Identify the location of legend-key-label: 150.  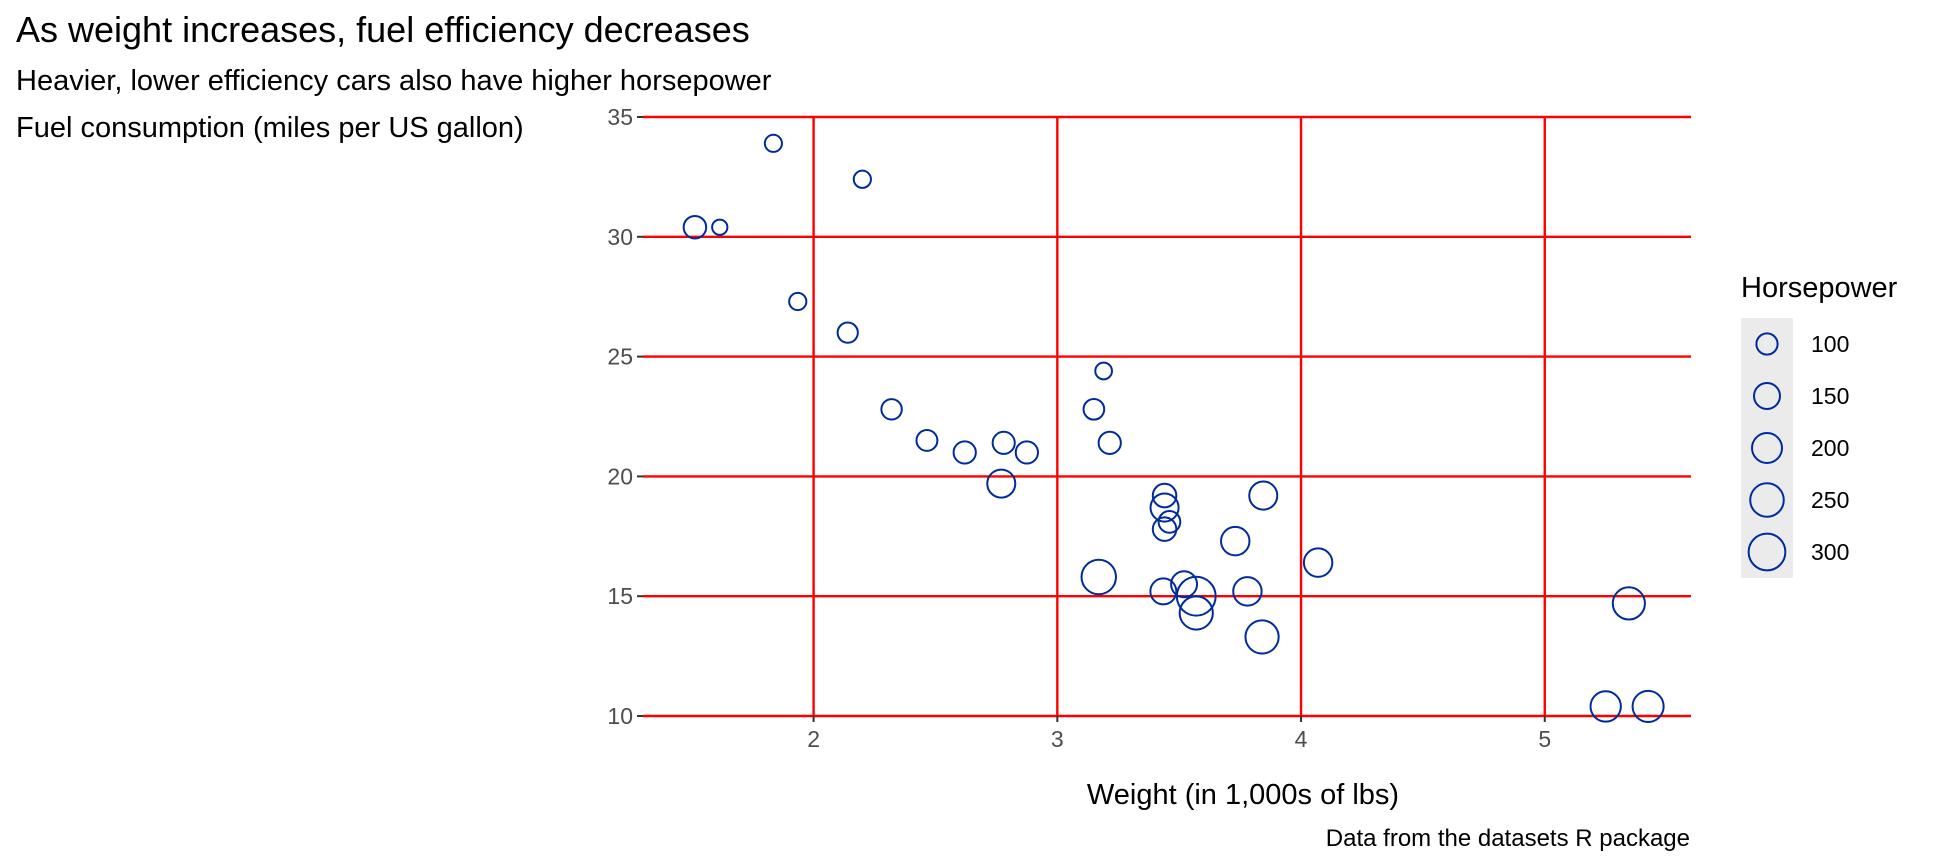
(1830, 396).